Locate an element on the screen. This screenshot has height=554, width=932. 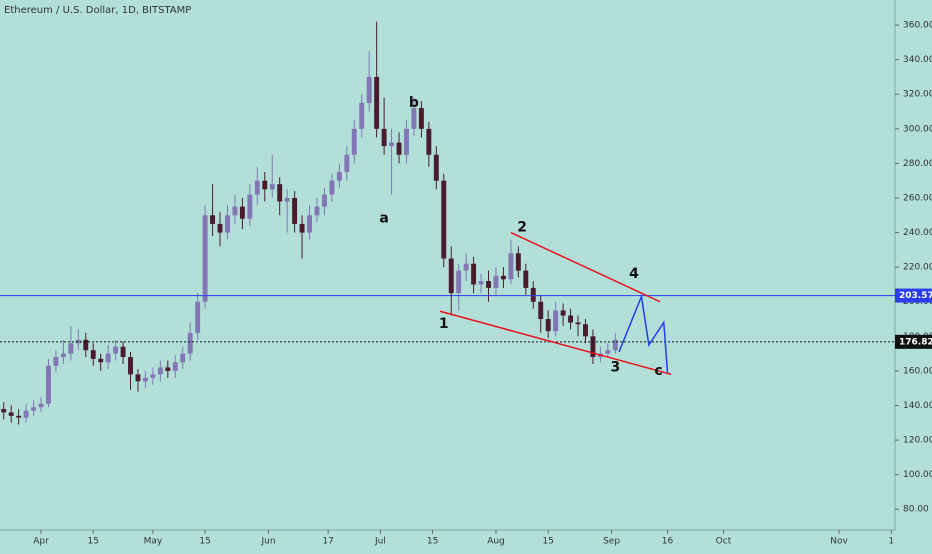
y-tick-label: 340.00 is located at coordinates (917, 60).